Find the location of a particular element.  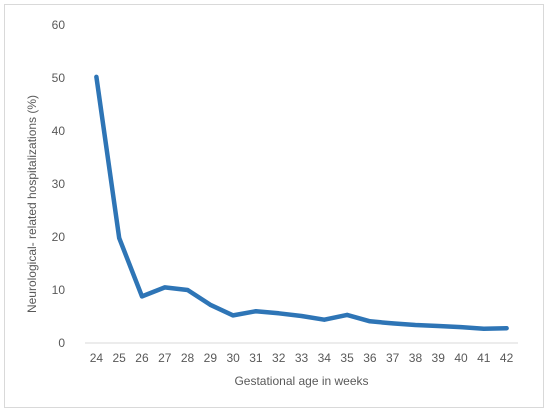

y-axis: 0 10 20 30 40 50 60 is located at coordinates (59, 184).